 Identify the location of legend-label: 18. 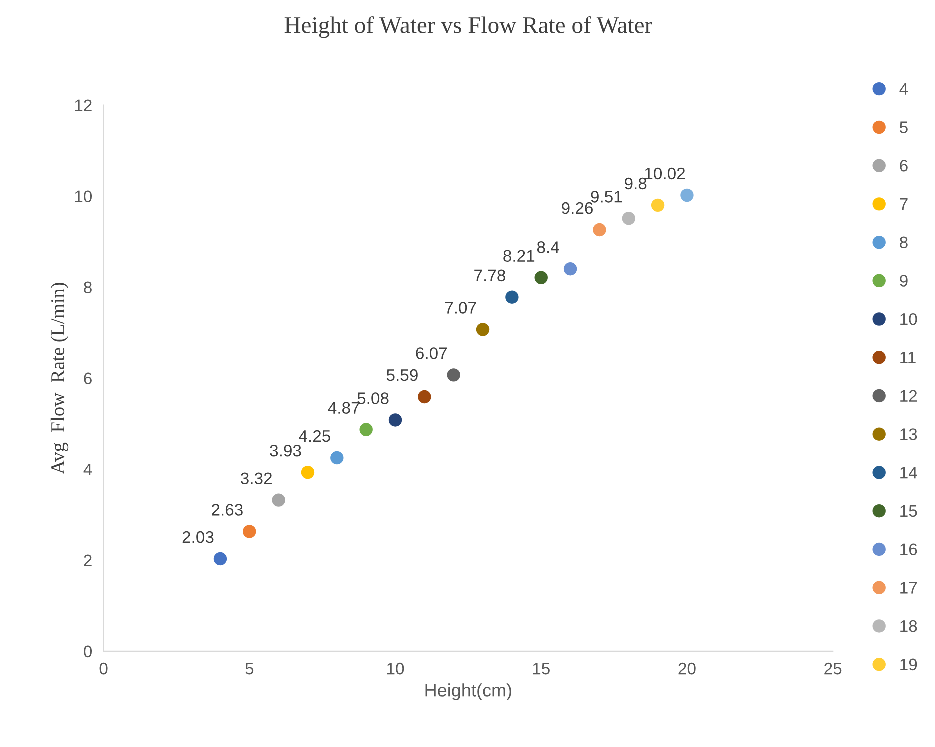
(909, 626).